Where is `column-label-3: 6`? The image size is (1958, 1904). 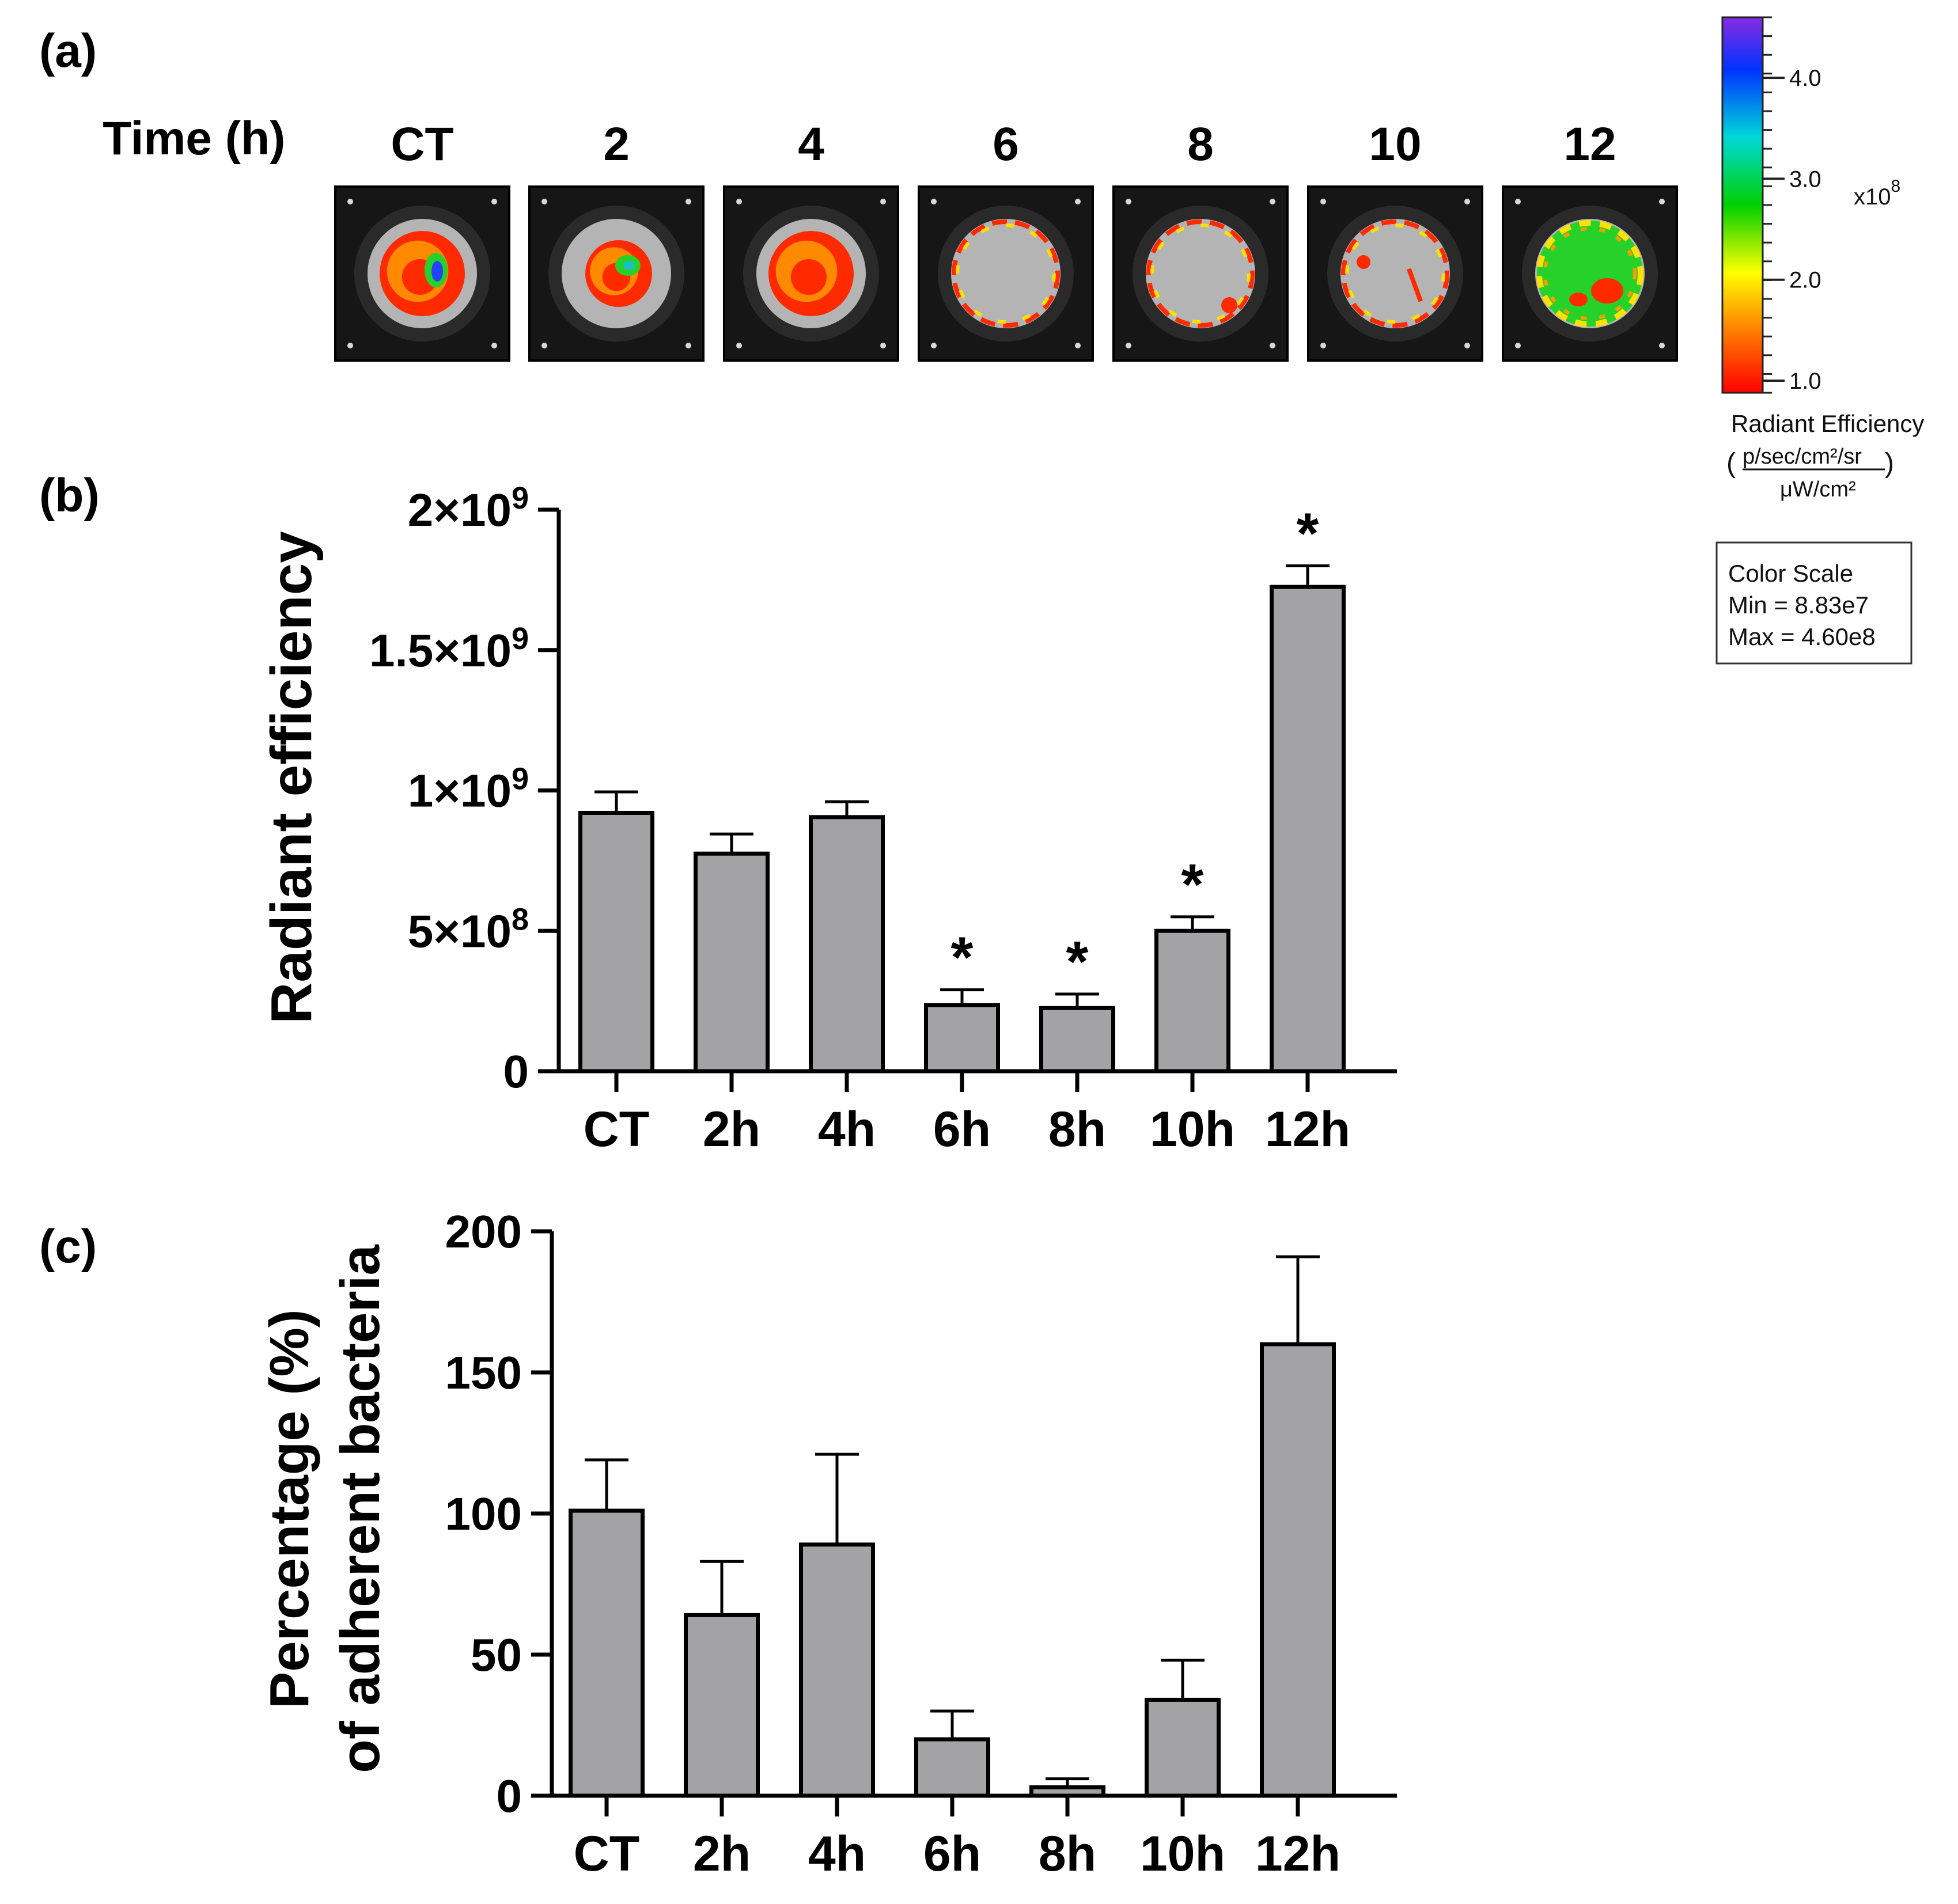 column-label-3: 6 is located at coordinates (1006, 144).